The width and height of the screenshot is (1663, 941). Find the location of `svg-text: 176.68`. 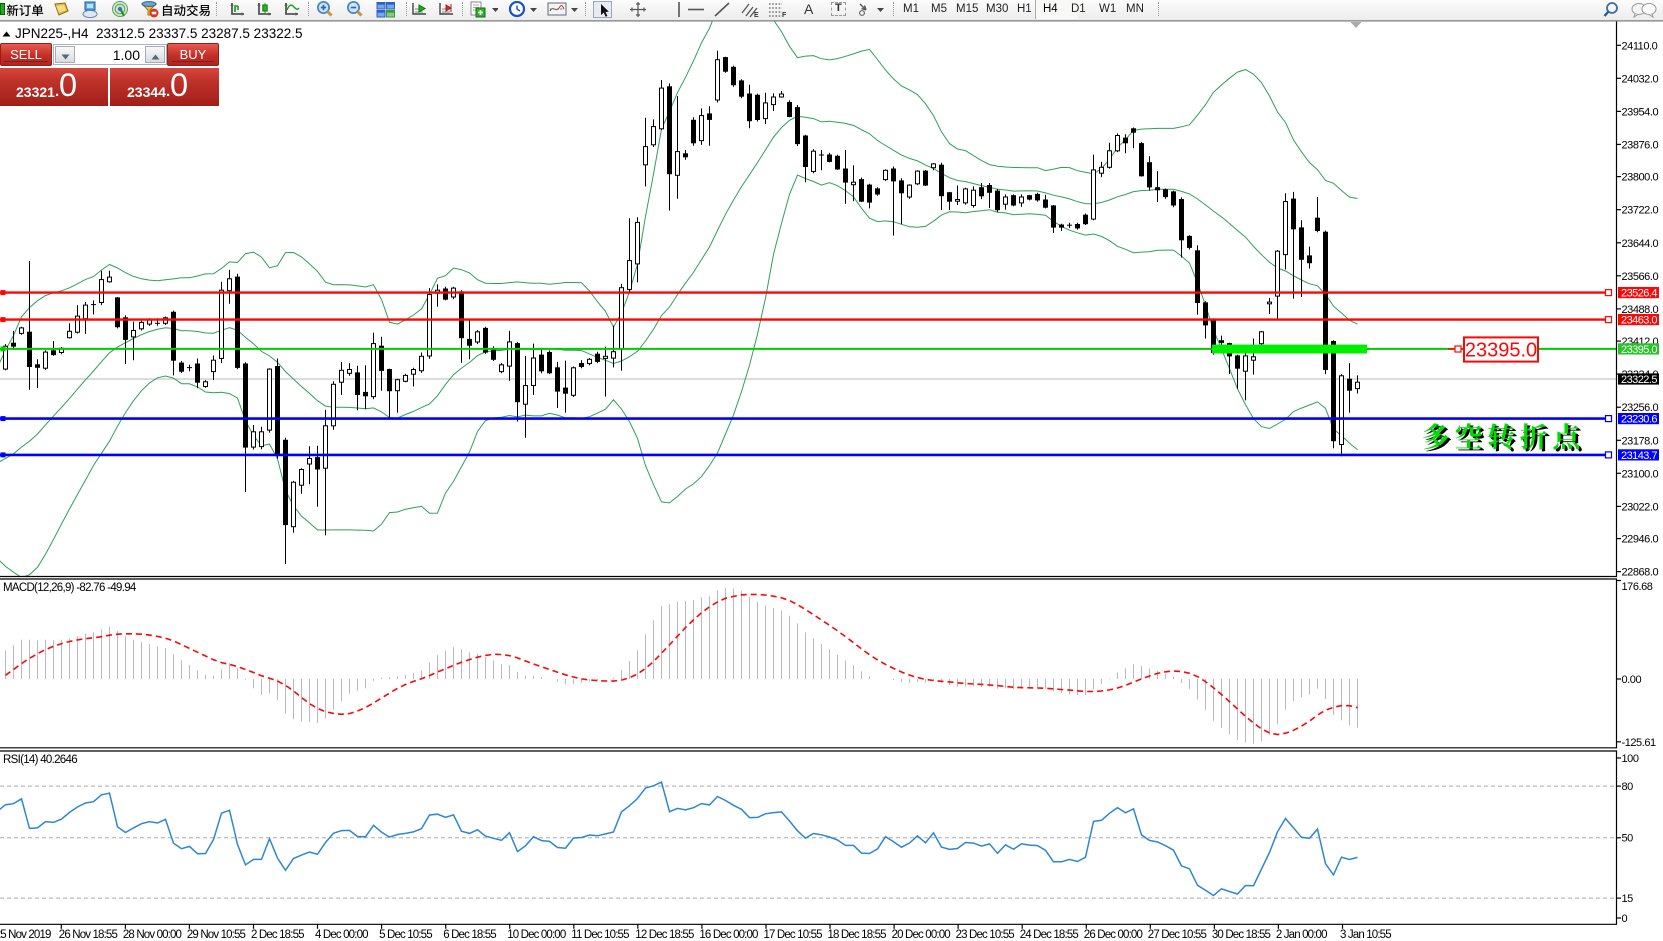

svg-text: 176.68 is located at coordinates (1637, 587).